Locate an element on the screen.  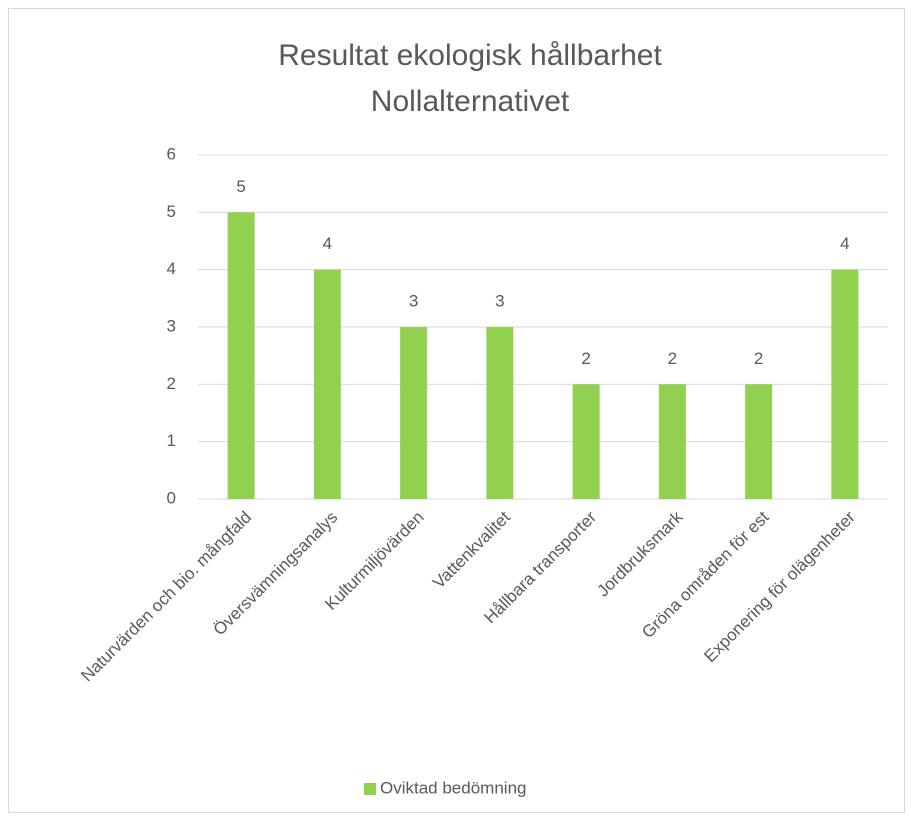
y-tick-label: 6 is located at coordinates (171, 153).